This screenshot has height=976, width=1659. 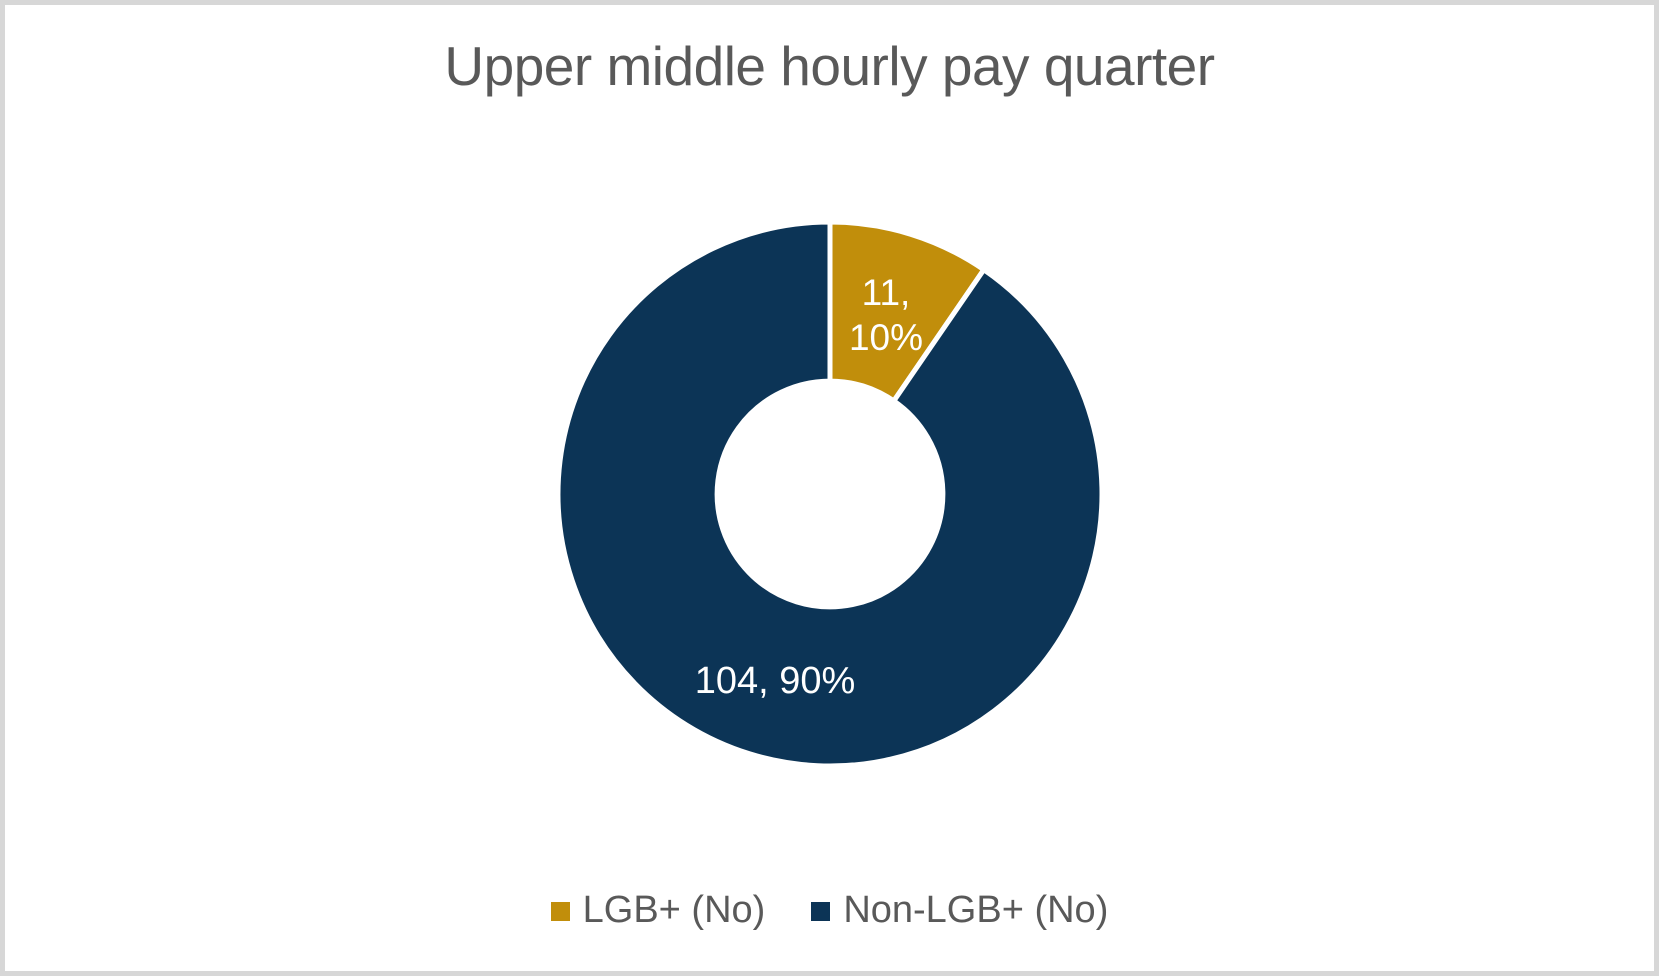 I want to click on slice-label-nonlgb: 104, 90%, so click(x=775, y=681).